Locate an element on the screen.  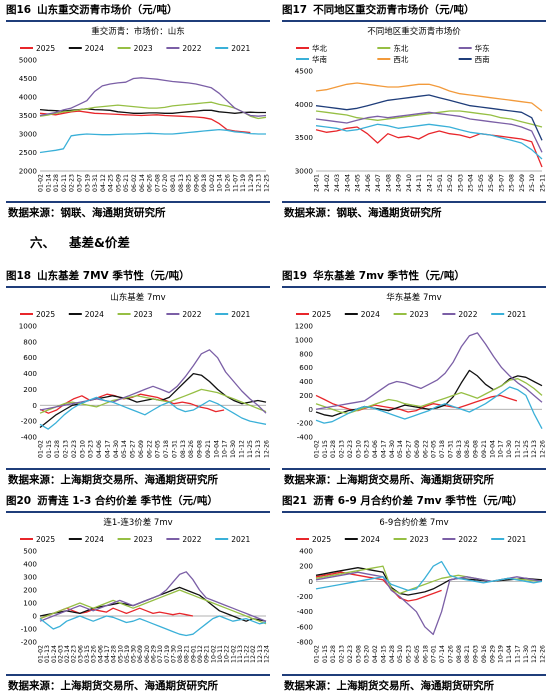
chart-title: 连1-连3价差 7mv is located at coordinates (137, 522).